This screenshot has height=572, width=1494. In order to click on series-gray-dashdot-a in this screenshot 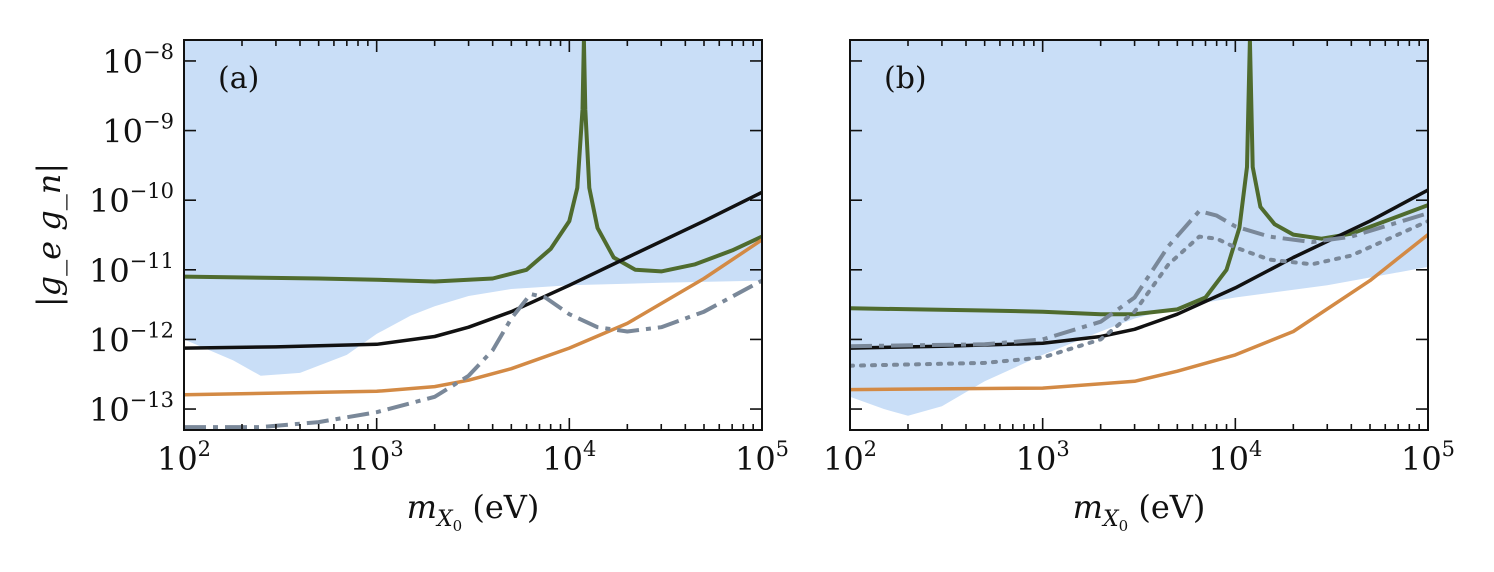, I will do `click(473, 354)`.